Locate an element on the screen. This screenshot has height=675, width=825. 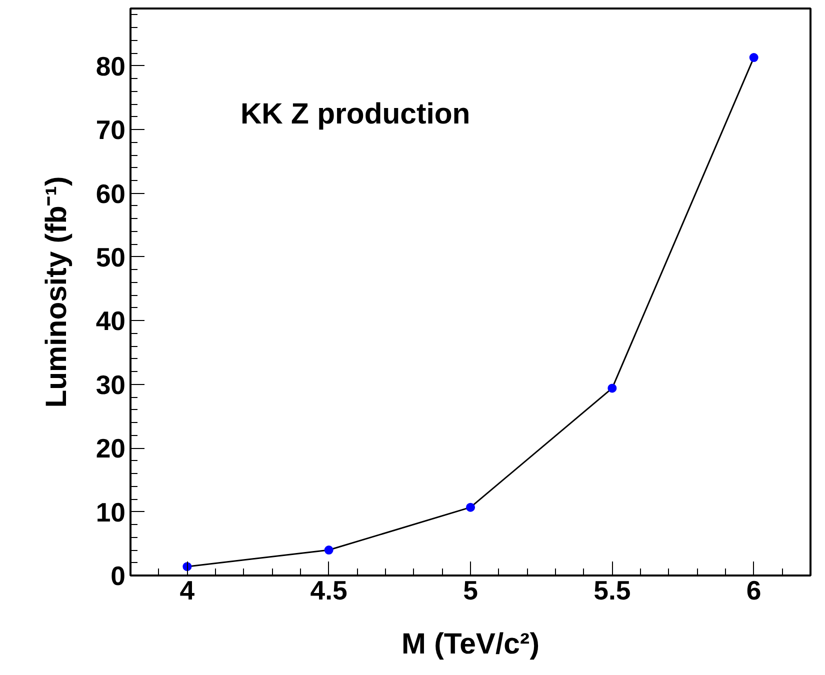
x-tick-label: 4.5 is located at coordinates (329, 591).